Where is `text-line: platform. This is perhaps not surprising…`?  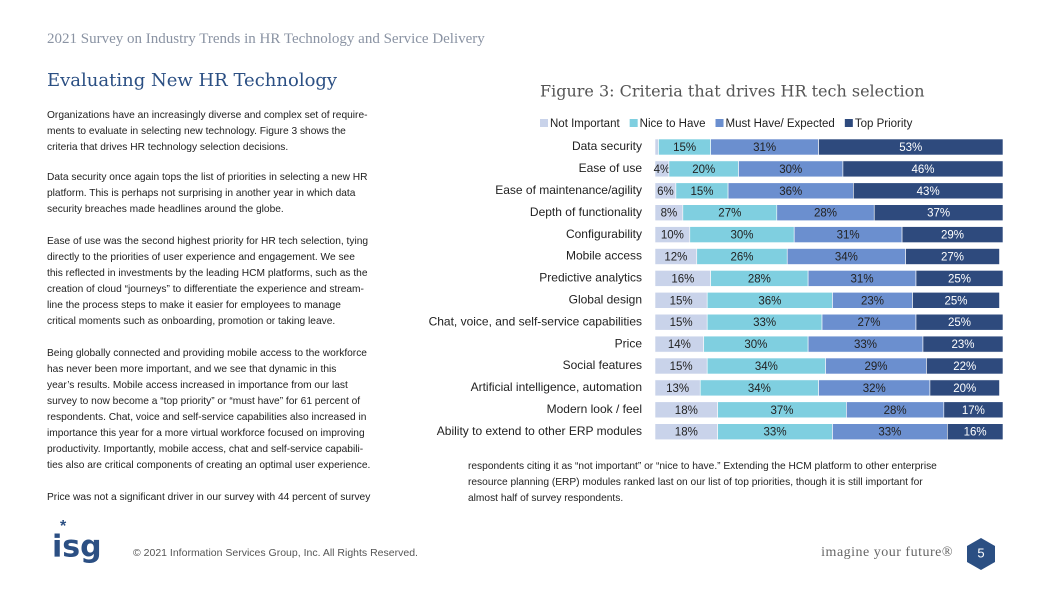 text-line: platform. This is perhaps not surprising… is located at coordinates (201, 193).